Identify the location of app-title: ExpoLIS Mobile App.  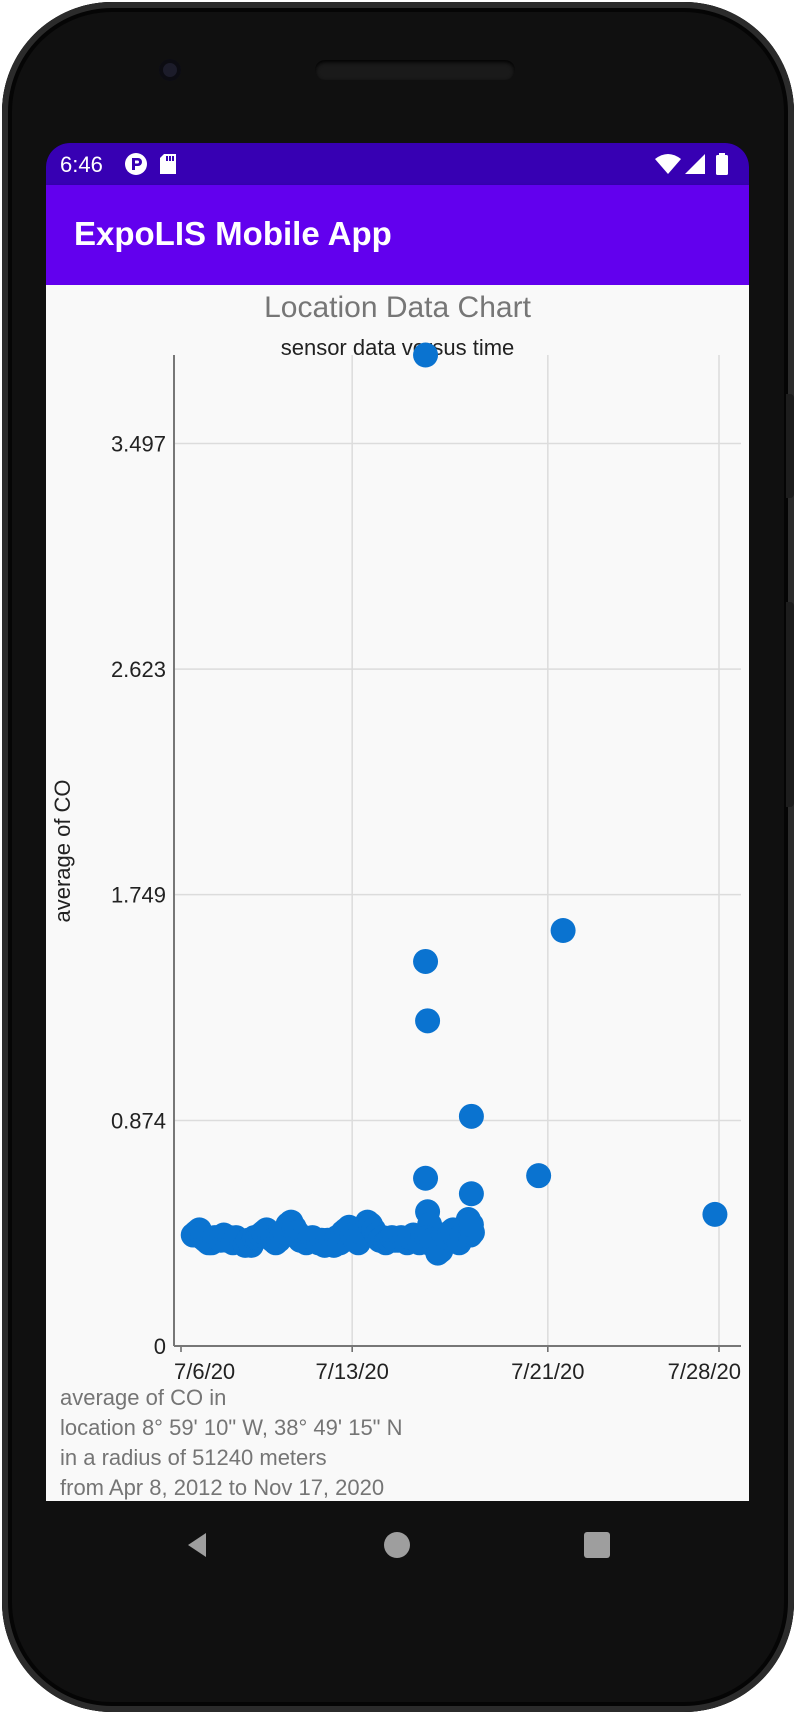
(233, 234).